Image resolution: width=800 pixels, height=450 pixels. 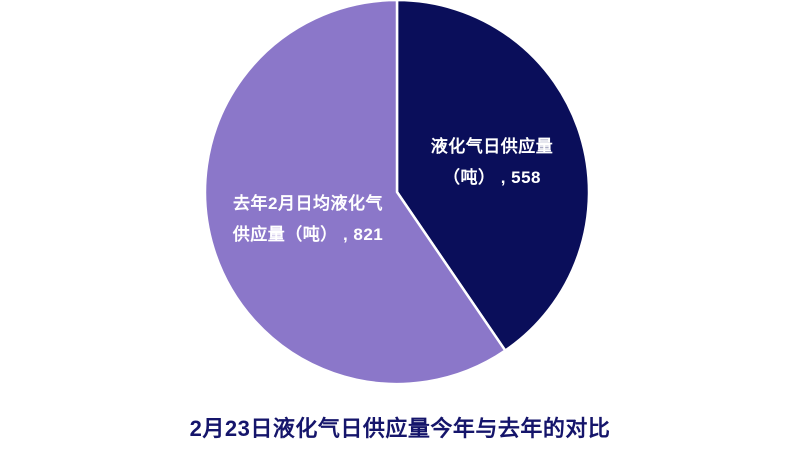 I want to click on slice-label-current-supply: 液化气日供应量 （吨） , 558, so click(x=492, y=162).